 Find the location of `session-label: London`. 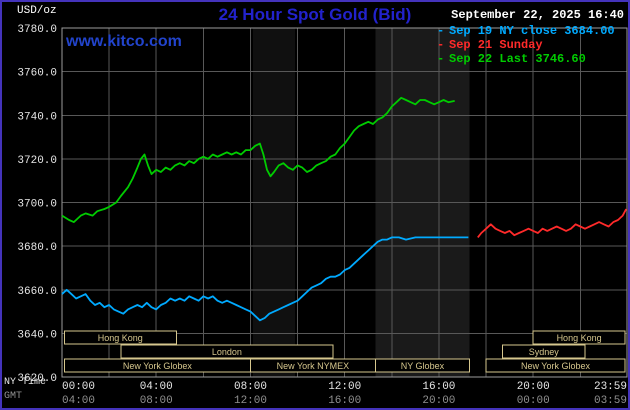

session-label: London is located at coordinates (227, 352).